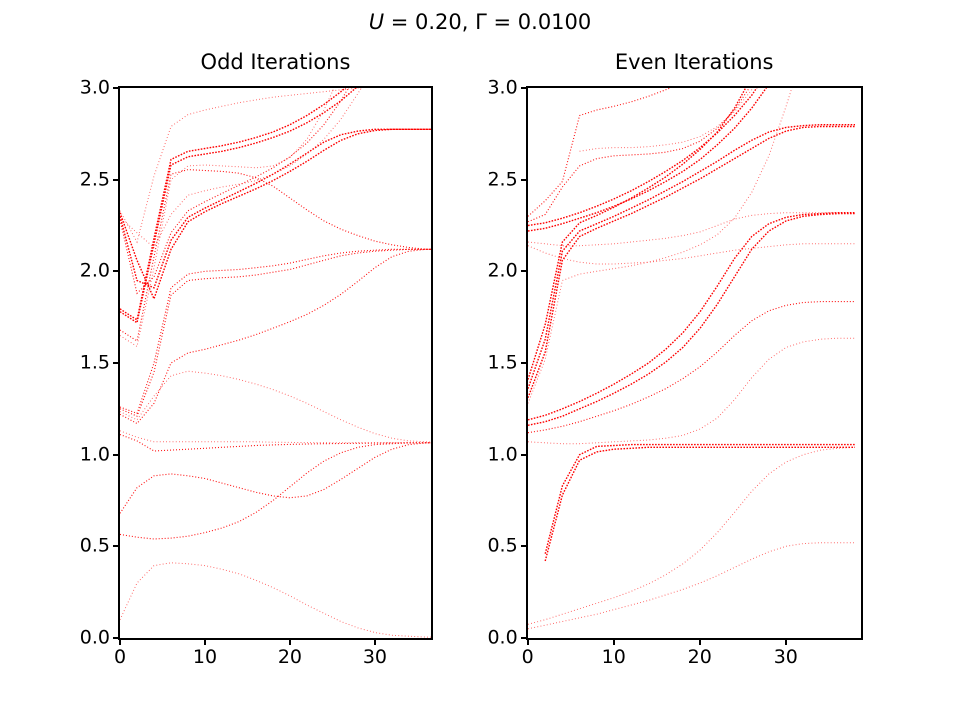 This screenshot has width=960, height=720. I want to click on title-gamma-value: = 0.0100, so click(539, 22).